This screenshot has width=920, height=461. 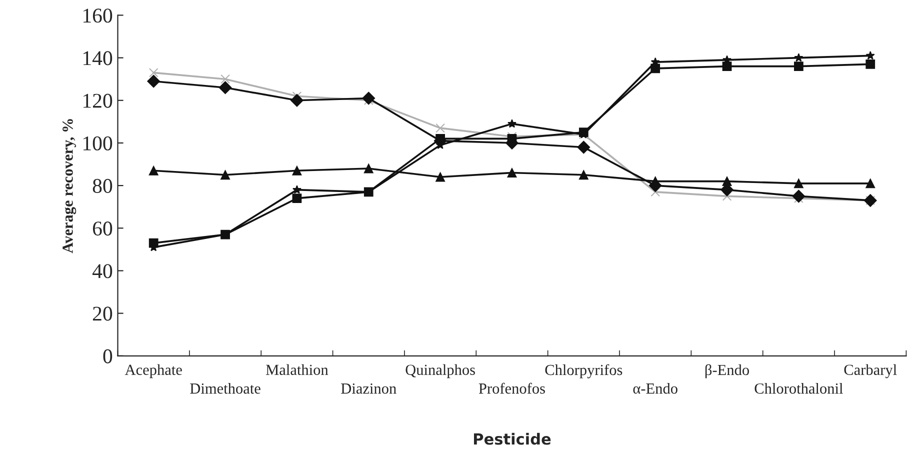 What do you see at coordinates (102, 313) in the screenshot?
I see `y-tick-label: 20` at bounding box center [102, 313].